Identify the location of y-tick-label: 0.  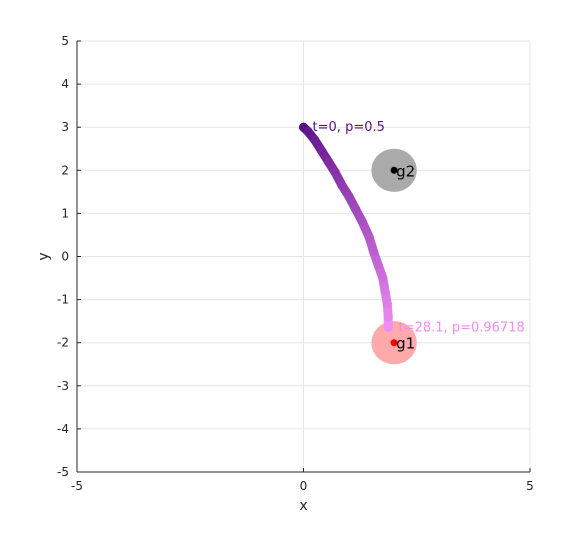
(65, 257).